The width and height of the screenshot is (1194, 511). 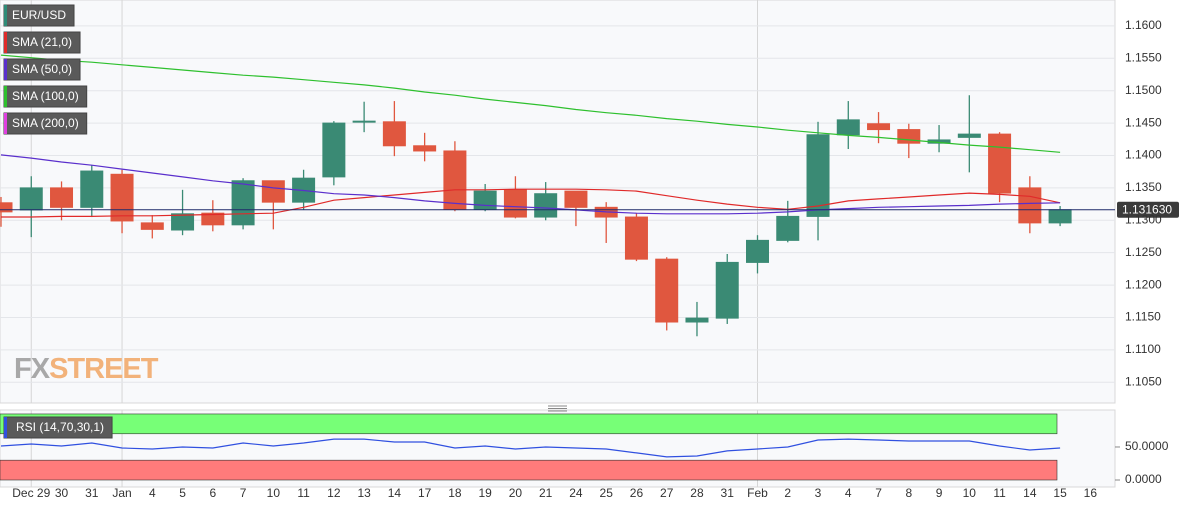 I want to click on legend-item: SMA (21,0), so click(x=42, y=42).